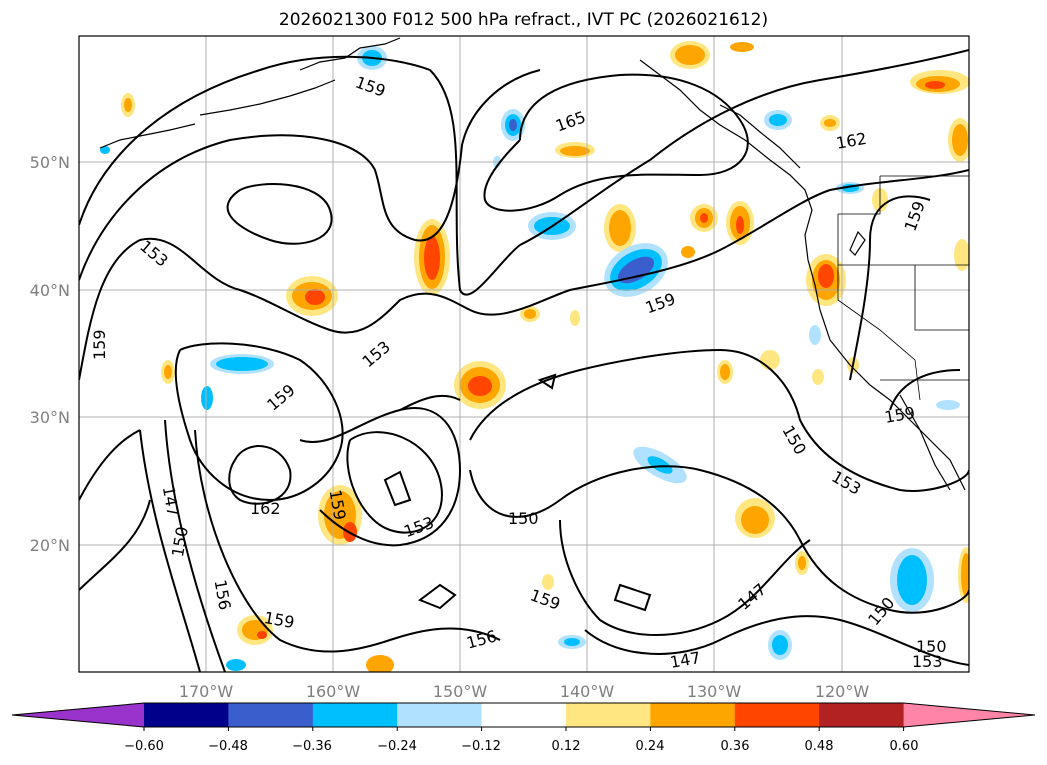 This screenshot has width=1047, height=765. Describe the element at coordinates (206, 691) in the screenshot. I see `lon-label: 170°W` at that location.